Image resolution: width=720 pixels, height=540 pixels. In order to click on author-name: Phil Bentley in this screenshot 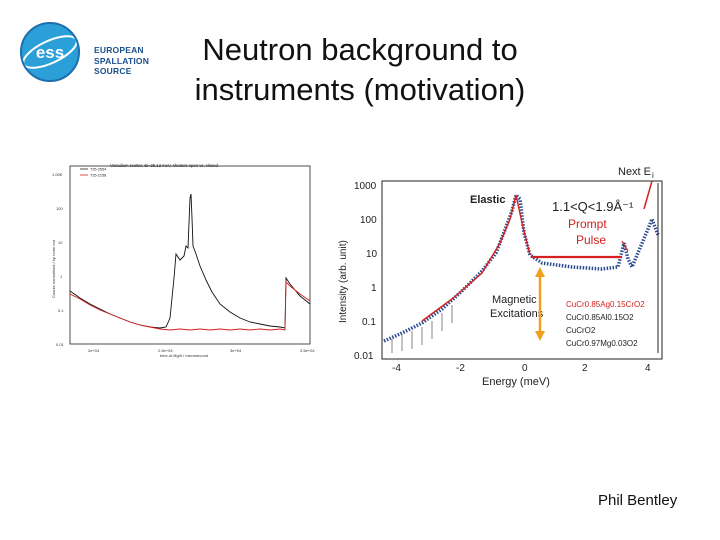, I will do `click(638, 500)`.